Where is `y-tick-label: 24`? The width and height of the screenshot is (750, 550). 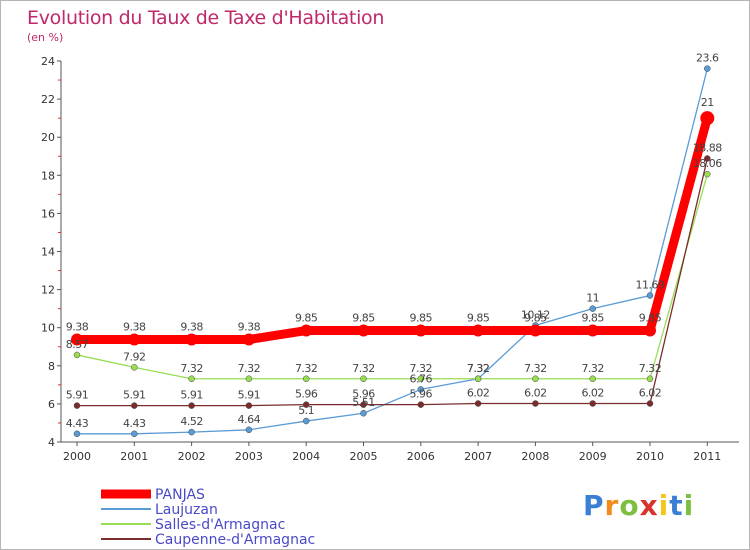
y-tick-label: 24 is located at coordinates (48, 61).